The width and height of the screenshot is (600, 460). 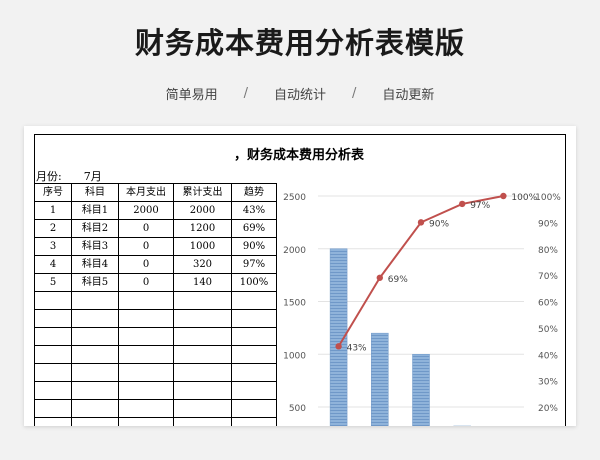 What do you see at coordinates (357, 348) in the screenshot?
I see `data-label: 43%` at bounding box center [357, 348].